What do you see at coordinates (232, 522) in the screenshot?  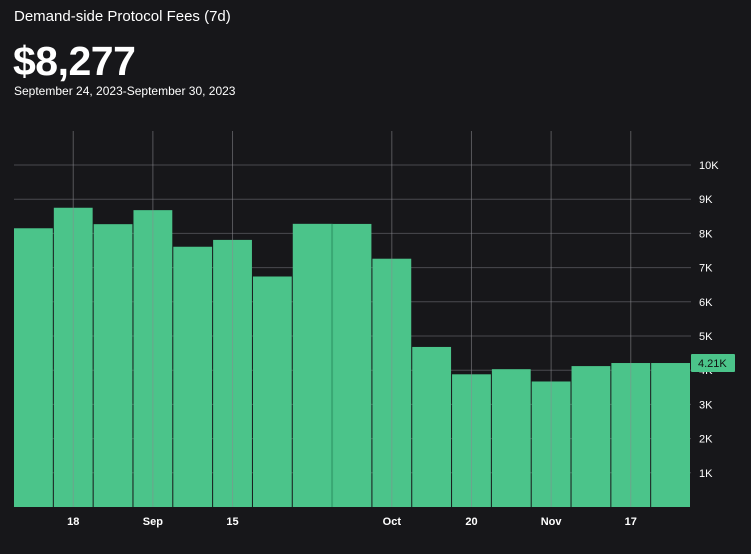 I see `x-tick-label: 15` at bounding box center [232, 522].